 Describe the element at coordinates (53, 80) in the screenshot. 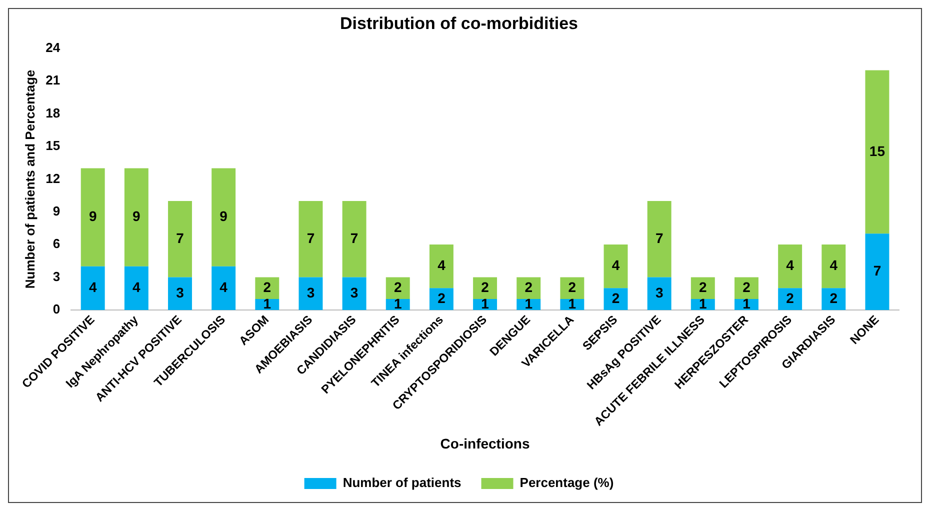

I see `y-tick-label: 21` at that location.